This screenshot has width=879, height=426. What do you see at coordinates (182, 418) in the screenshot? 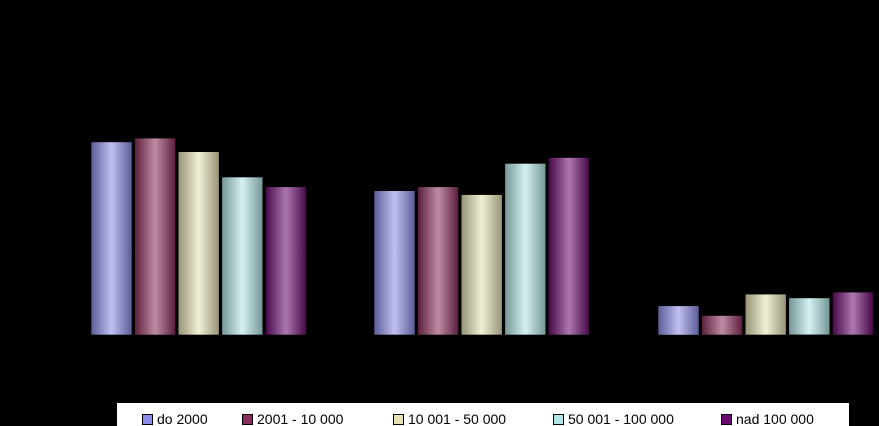
I see `legend-label: do 2000` at bounding box center [182, 418].